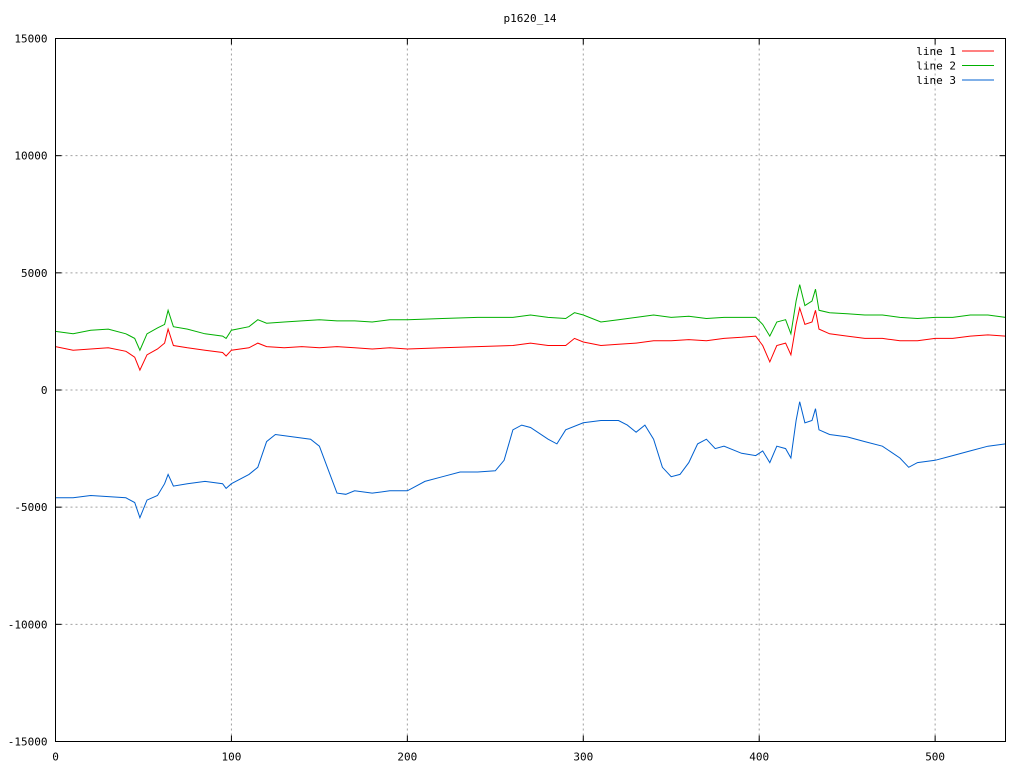  I want to click on y-tick-label: -15000, so click(28, 742).